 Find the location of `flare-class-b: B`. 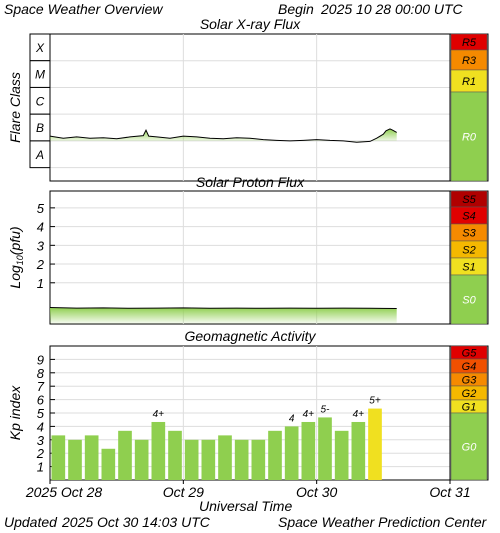

flare-class-b: B is located at coordinates (40, 128).